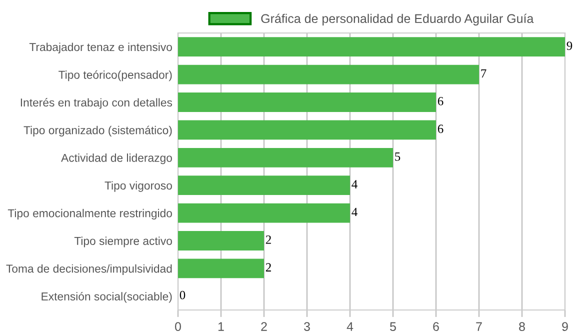 Image resolution: width=574 pixels, height=334 pixels. Describe the element at coordinates (307, 326) in the screenshot. I see `x-tick-label: 3` at that location.